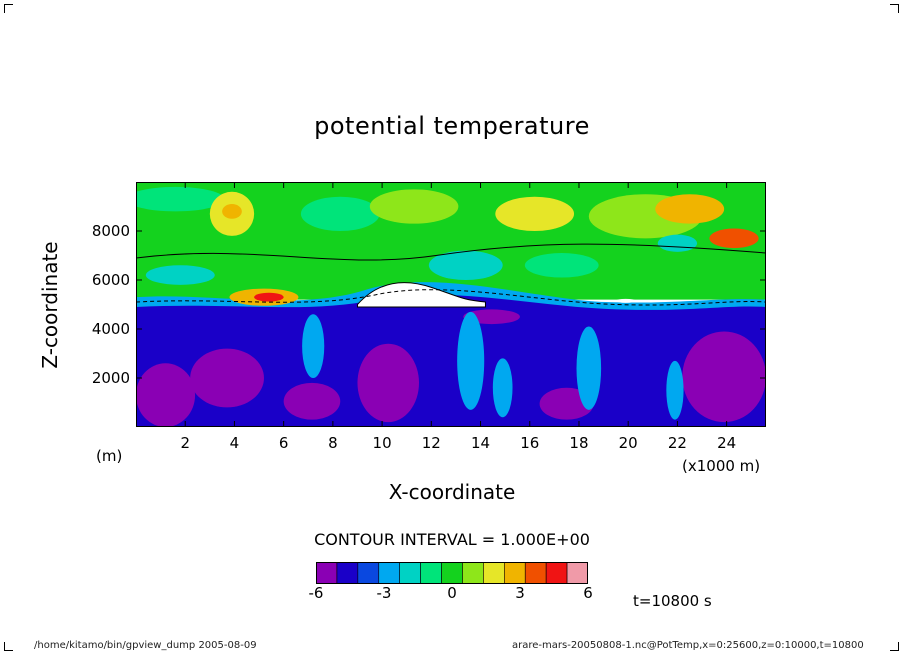 This screenshot has width=904, height=654. Describe the element at coordinates (333, 443) in the screenshot. I see `x-tick-label: 8` at that location.